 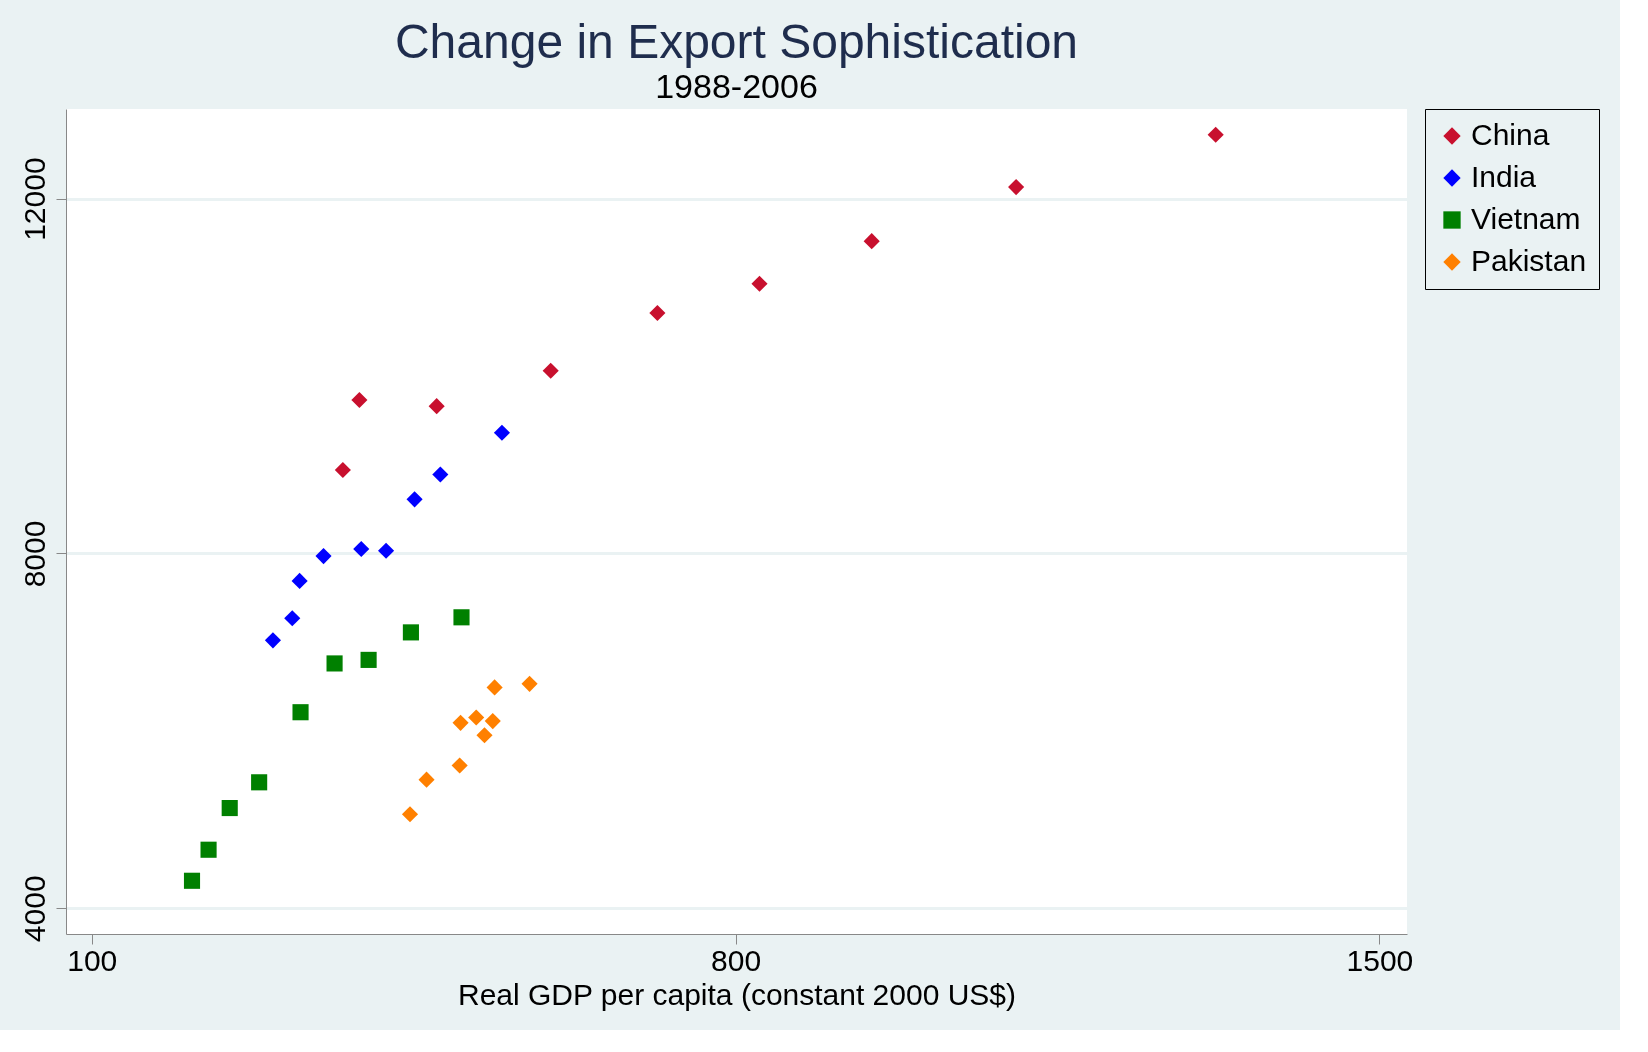 What do you see at coordinates (1526, 218) in the screenshot?
I see `legend-label: Vietnam` at bounding box center [1526, 218].